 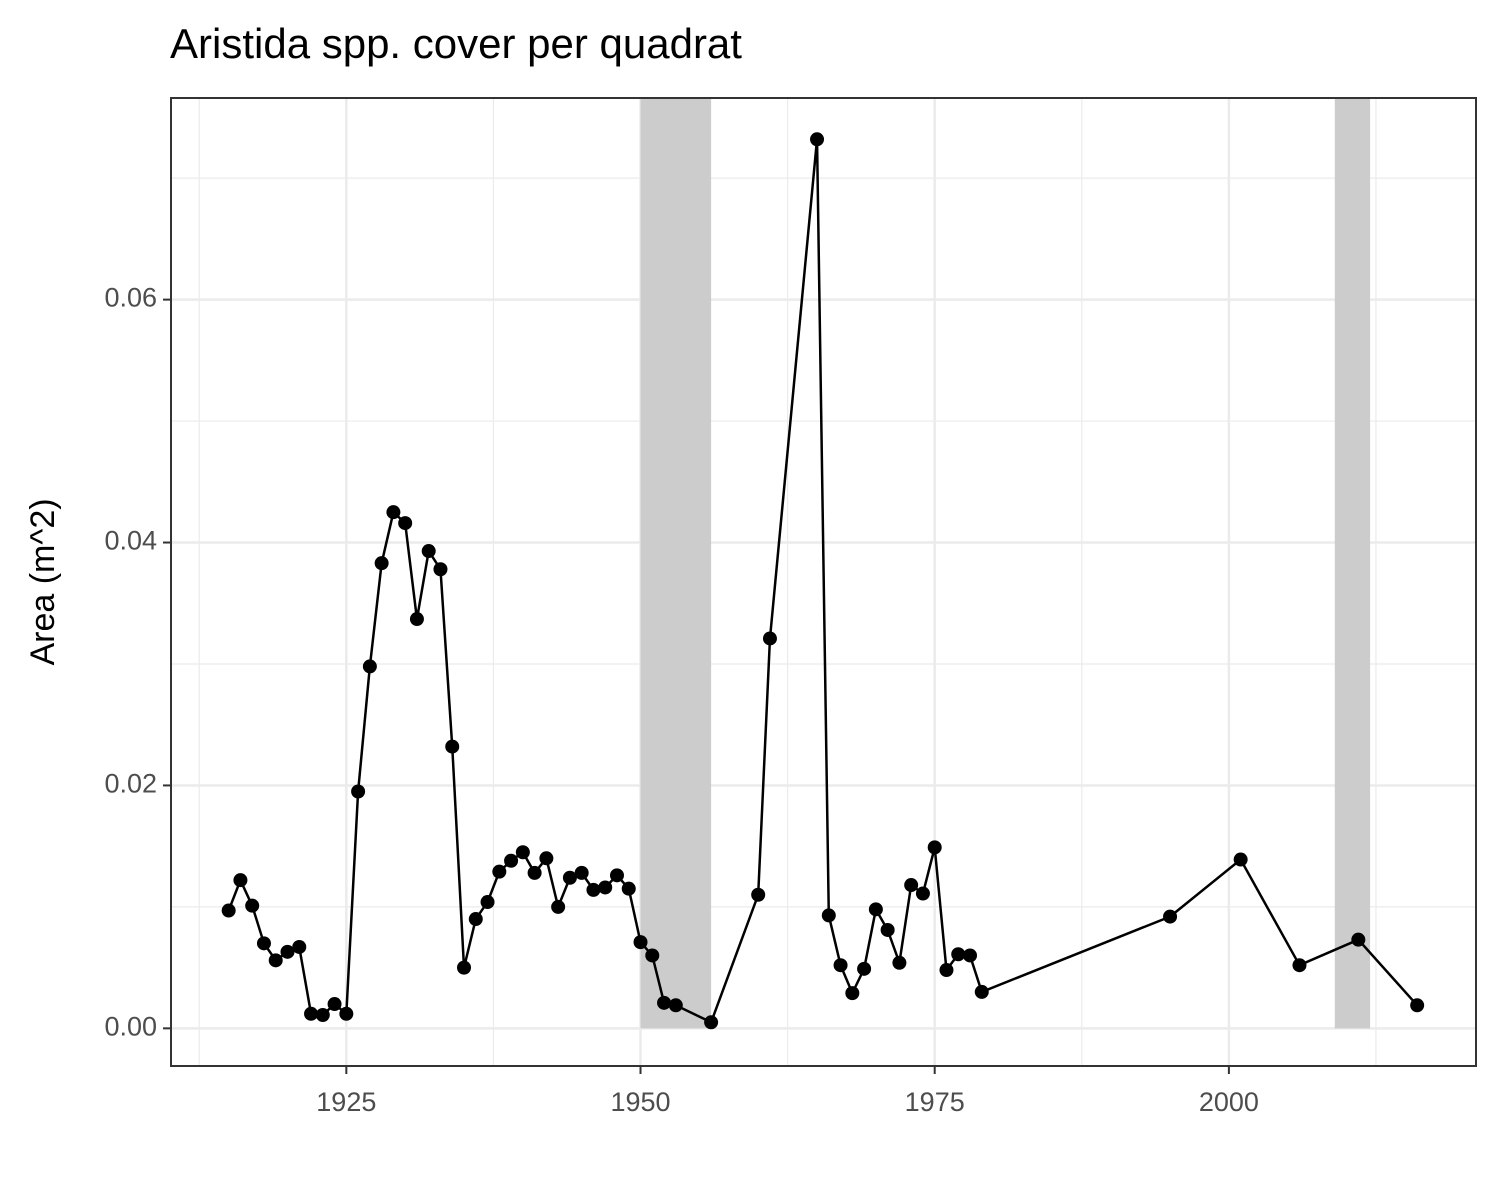 What do you see at coordinates (130, 298) in the screenshot?
I see `y-tick-label: 0.06` at bounding box center [130, 298].